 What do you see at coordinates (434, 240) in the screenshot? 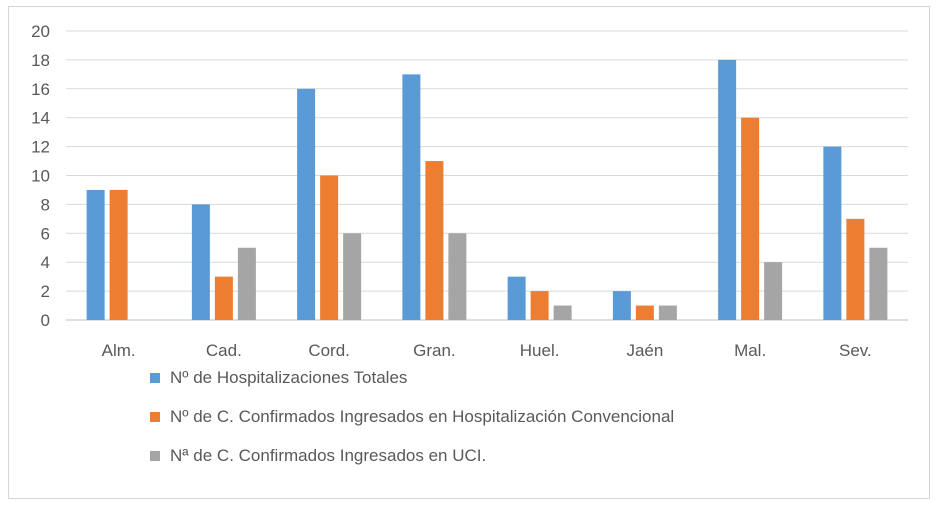
I see `bar-Gran.-series-1` at bounding box center [434, 240].